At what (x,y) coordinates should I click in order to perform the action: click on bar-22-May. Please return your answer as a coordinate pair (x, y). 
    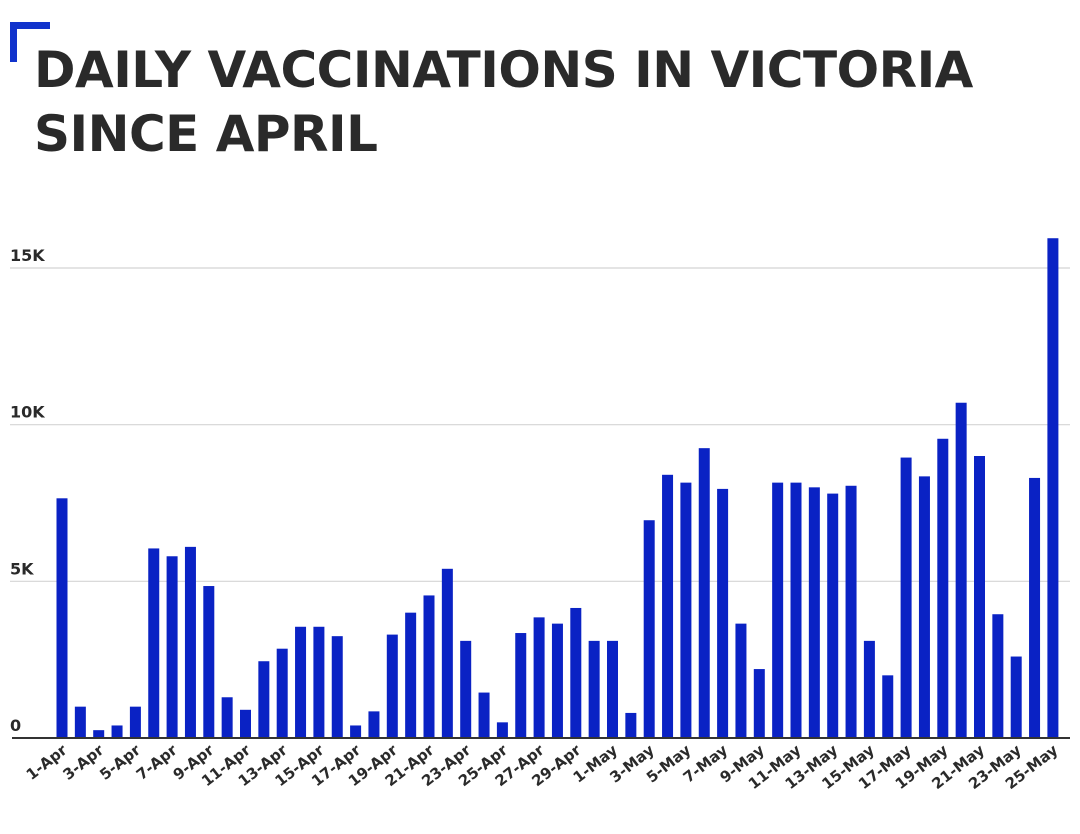
    Looking at the image, I should click on (998, 676).